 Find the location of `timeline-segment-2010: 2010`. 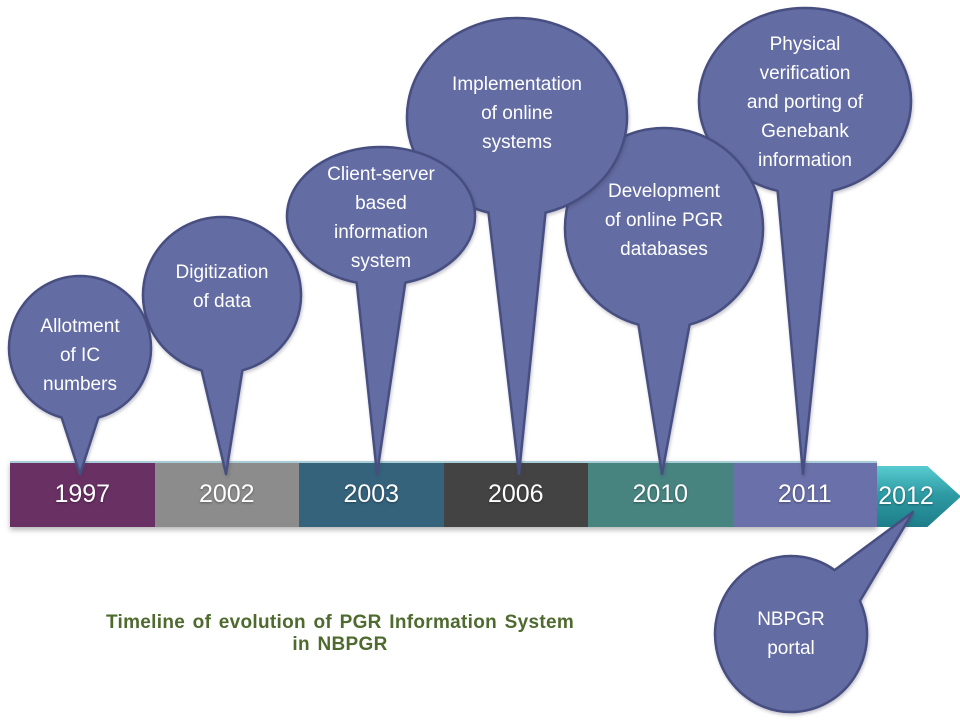

timeline-segment-2010: 2010 is located at coordinates (660, 495).